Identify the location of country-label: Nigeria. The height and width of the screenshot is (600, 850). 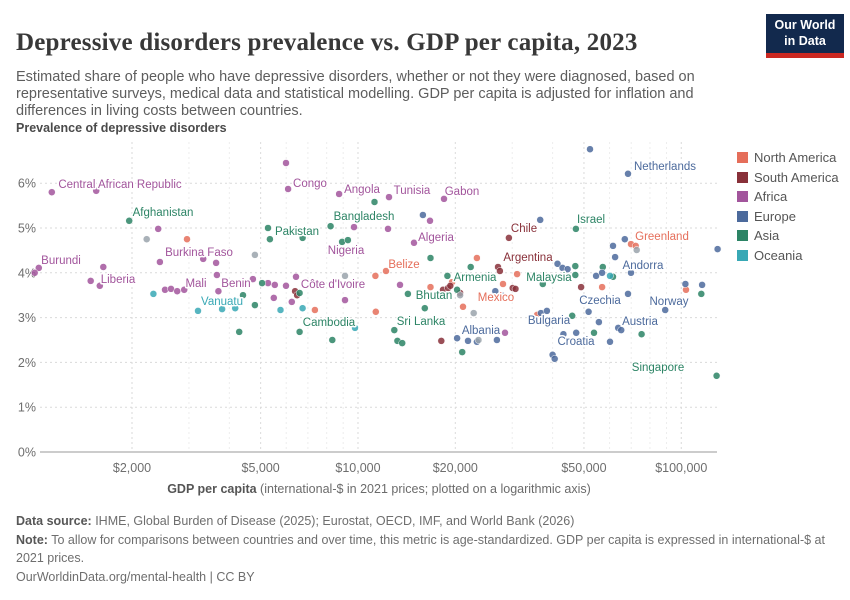
(346, 251).